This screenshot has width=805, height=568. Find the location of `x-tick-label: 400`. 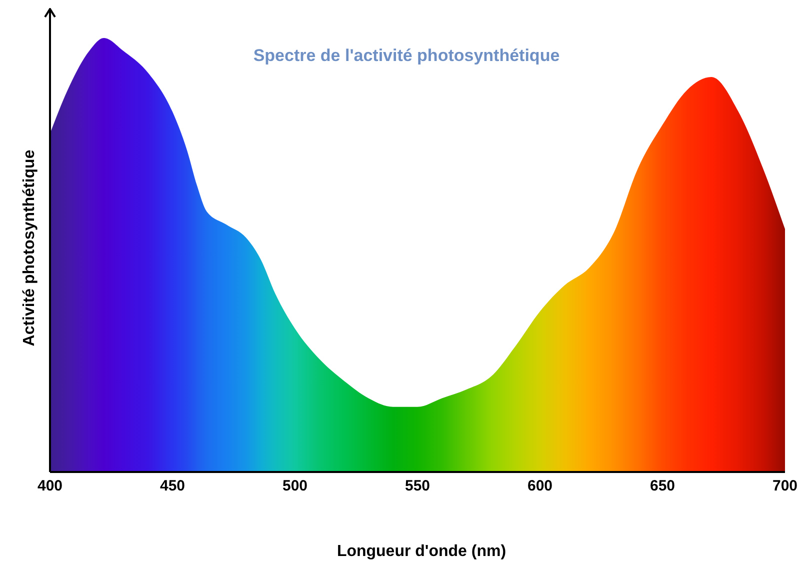

x-tick-label: 400 is located at coordinates (50, 486).